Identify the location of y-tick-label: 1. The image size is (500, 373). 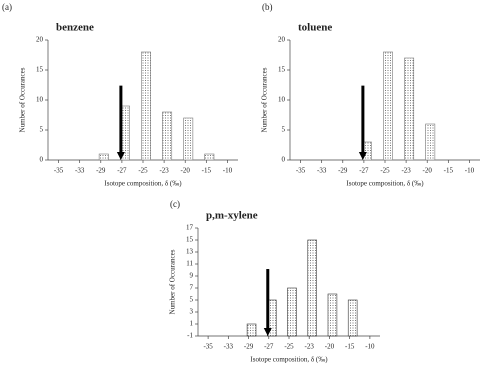
(192, 324).